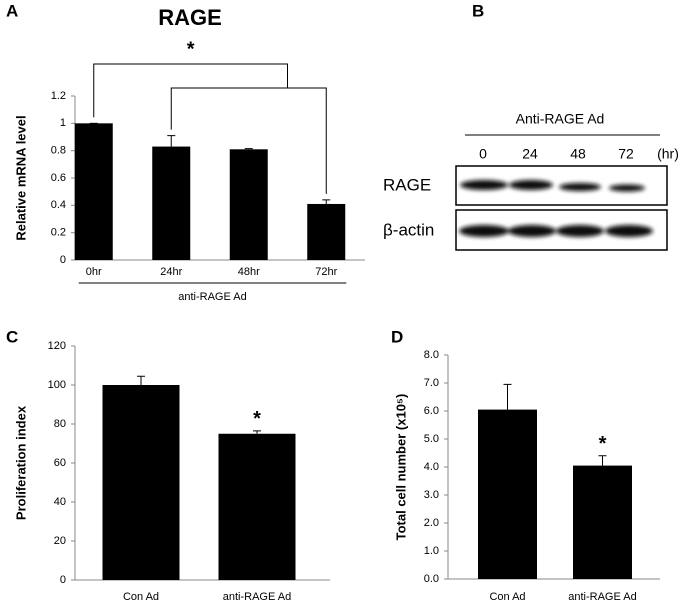 The width and height of the screenshot is (700, 603). What do you see at coordinates (478, 10) in the screenshot?
I see `panel-label: B` at bounding box center [478, 10].